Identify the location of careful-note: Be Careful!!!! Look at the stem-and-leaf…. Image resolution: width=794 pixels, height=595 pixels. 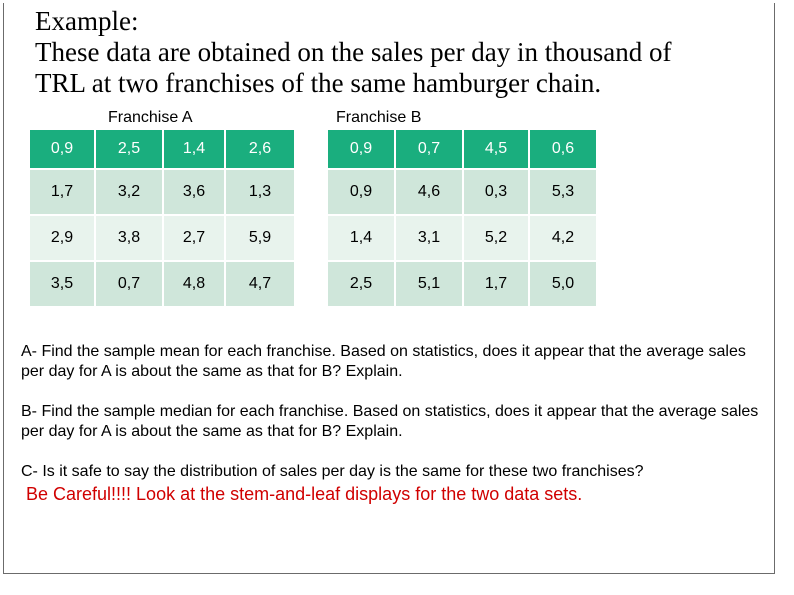
(304, 494).